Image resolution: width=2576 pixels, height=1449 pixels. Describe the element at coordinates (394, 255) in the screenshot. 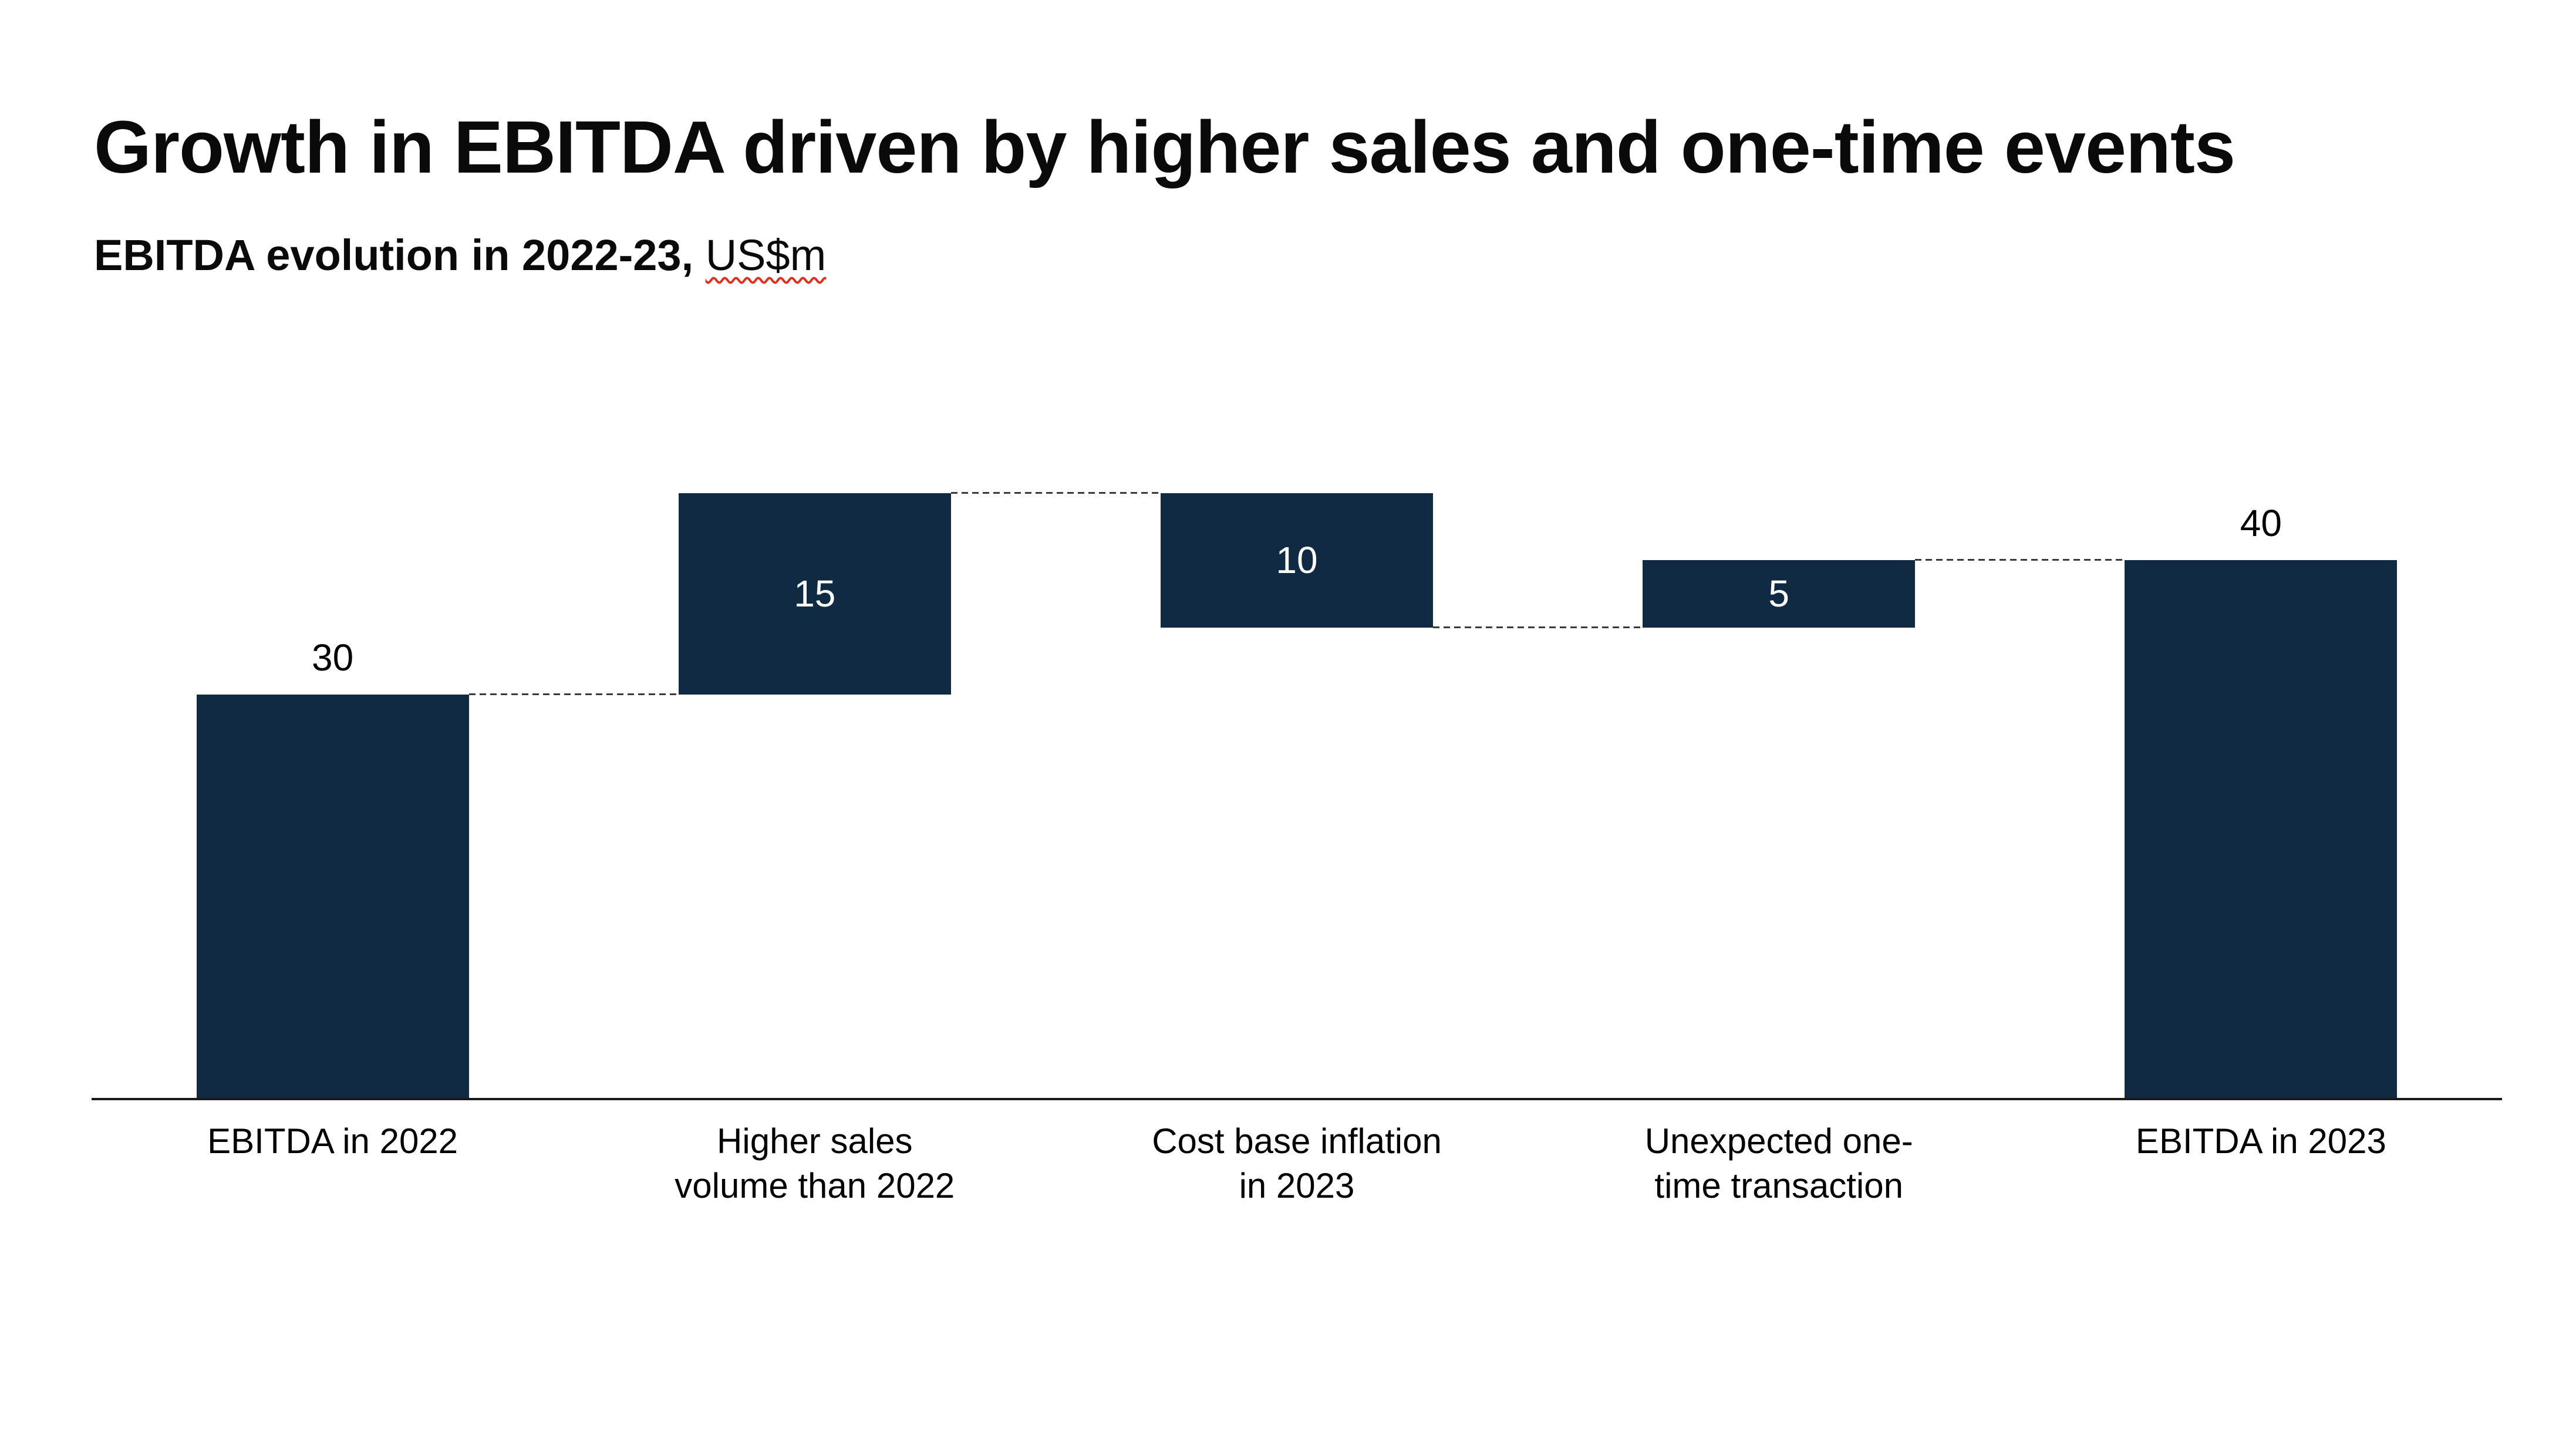

I see `chart-subtitle-text: EBITDA evolution in 2022-23,` at that location.